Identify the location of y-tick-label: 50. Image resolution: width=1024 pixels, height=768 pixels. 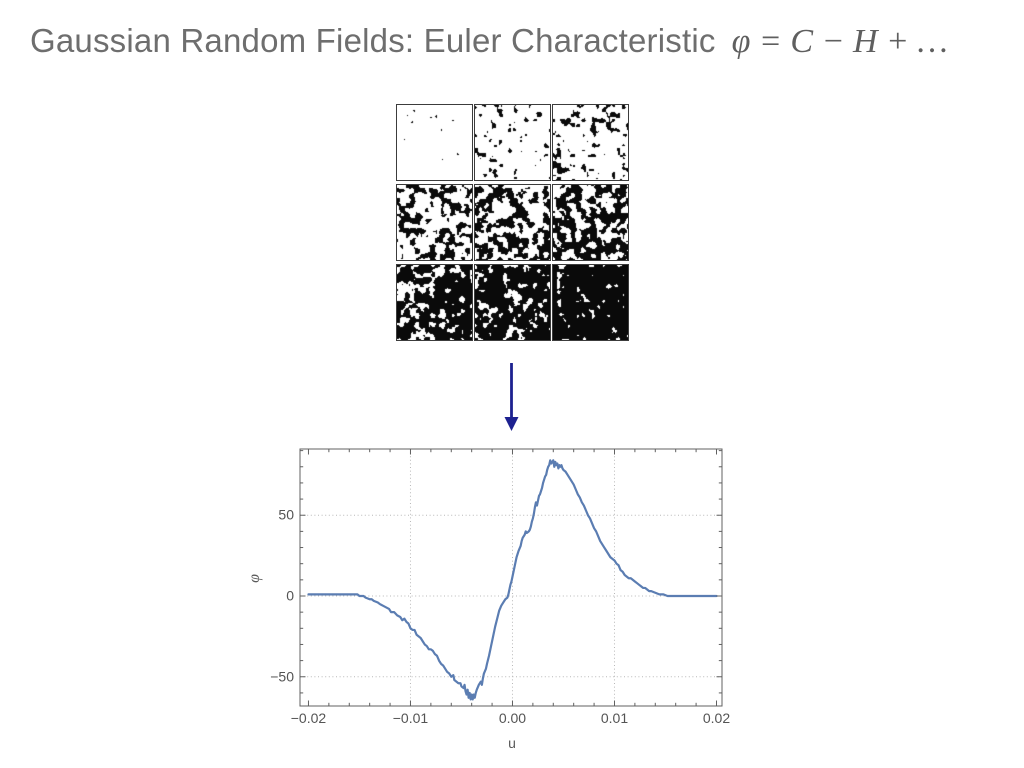
(286, 515).